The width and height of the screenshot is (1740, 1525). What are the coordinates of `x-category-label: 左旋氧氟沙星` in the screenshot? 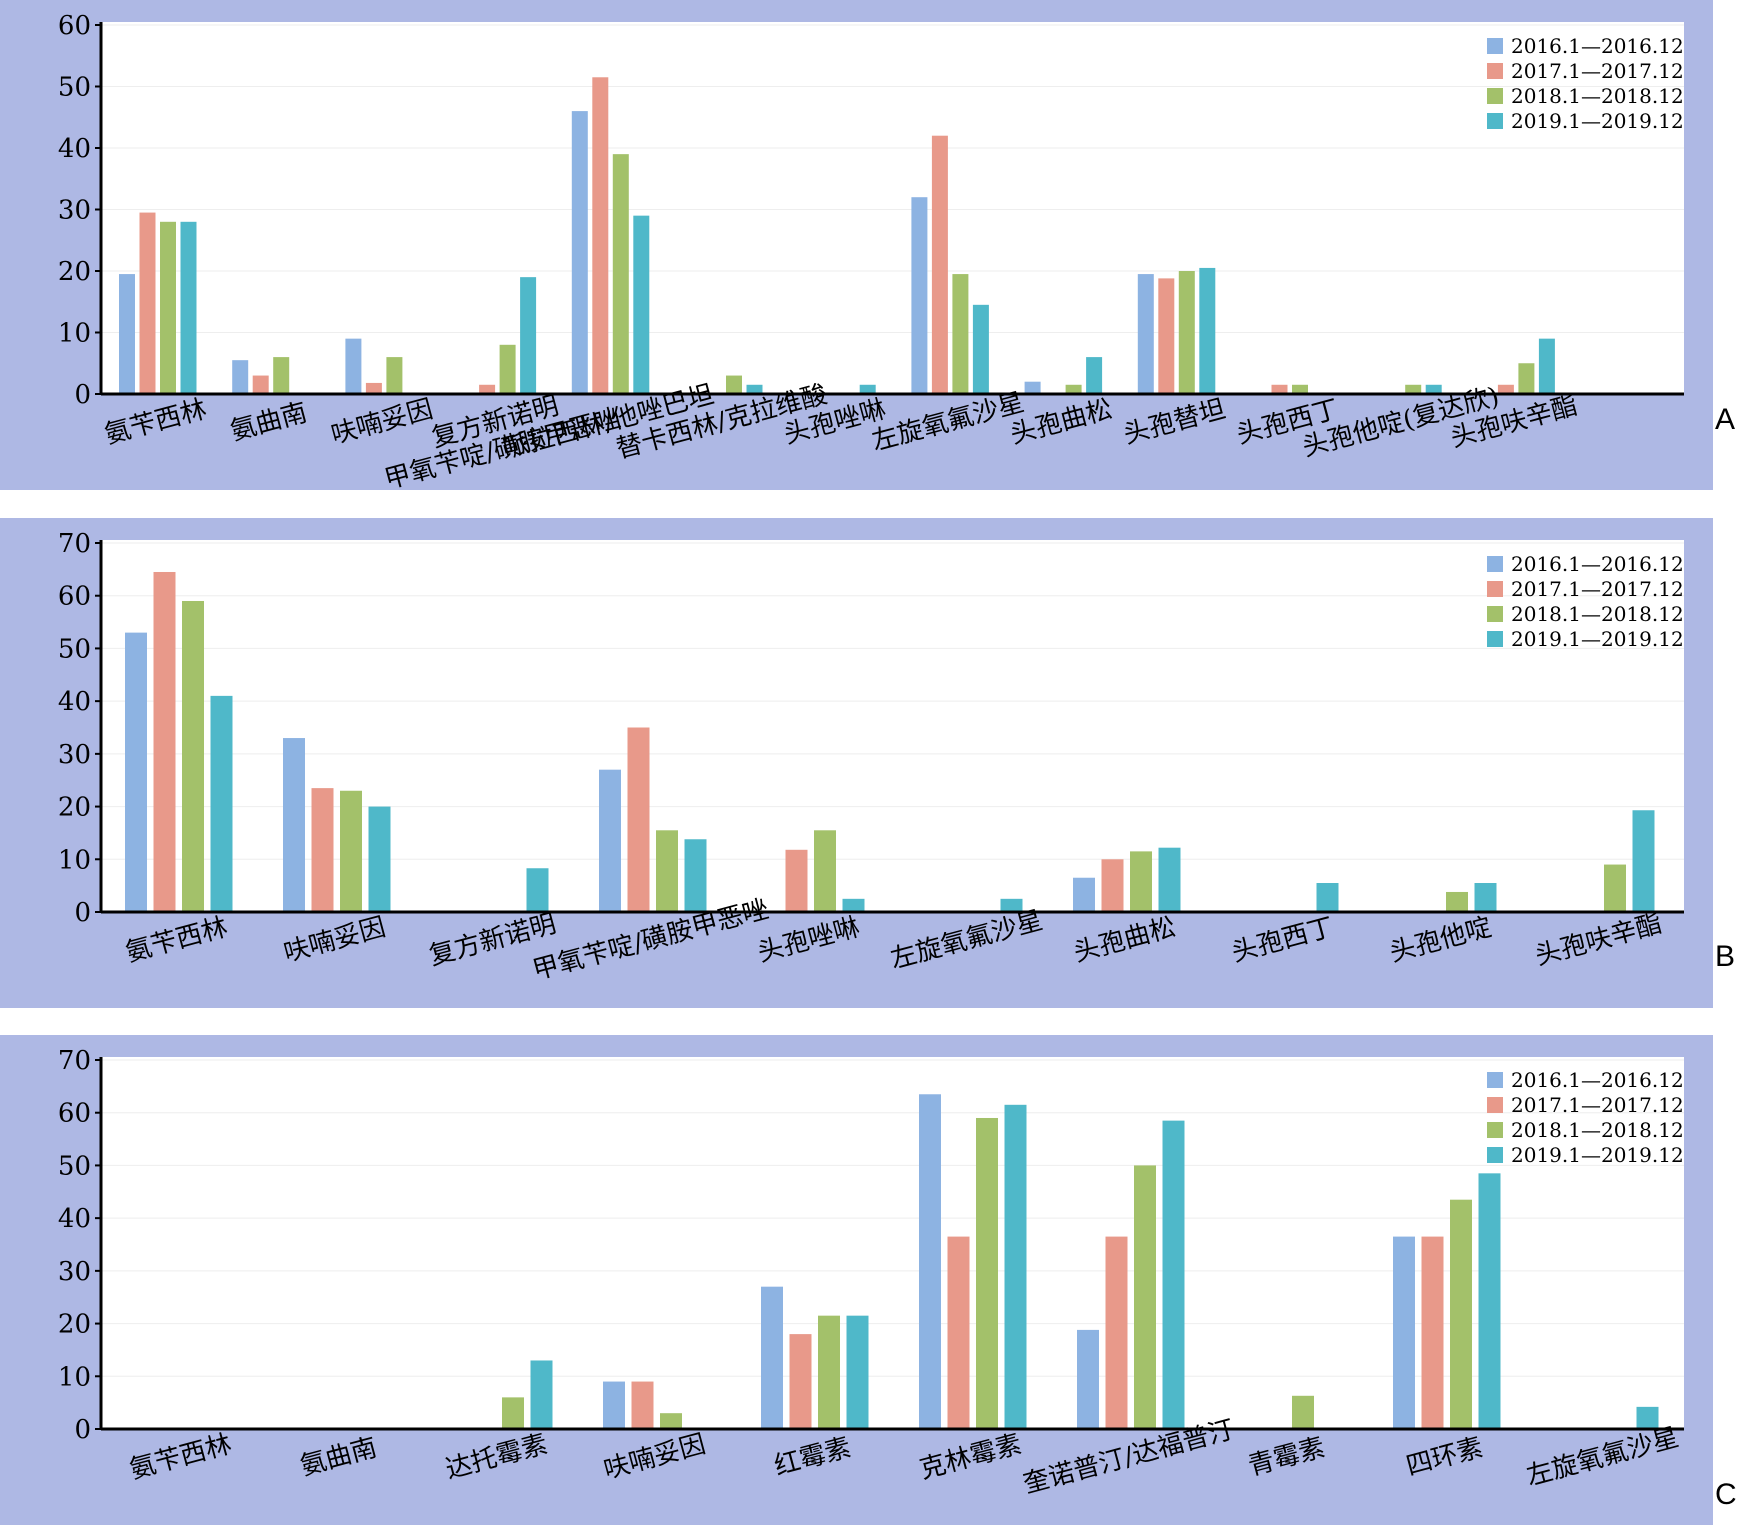 It's located at (1602, 1457).